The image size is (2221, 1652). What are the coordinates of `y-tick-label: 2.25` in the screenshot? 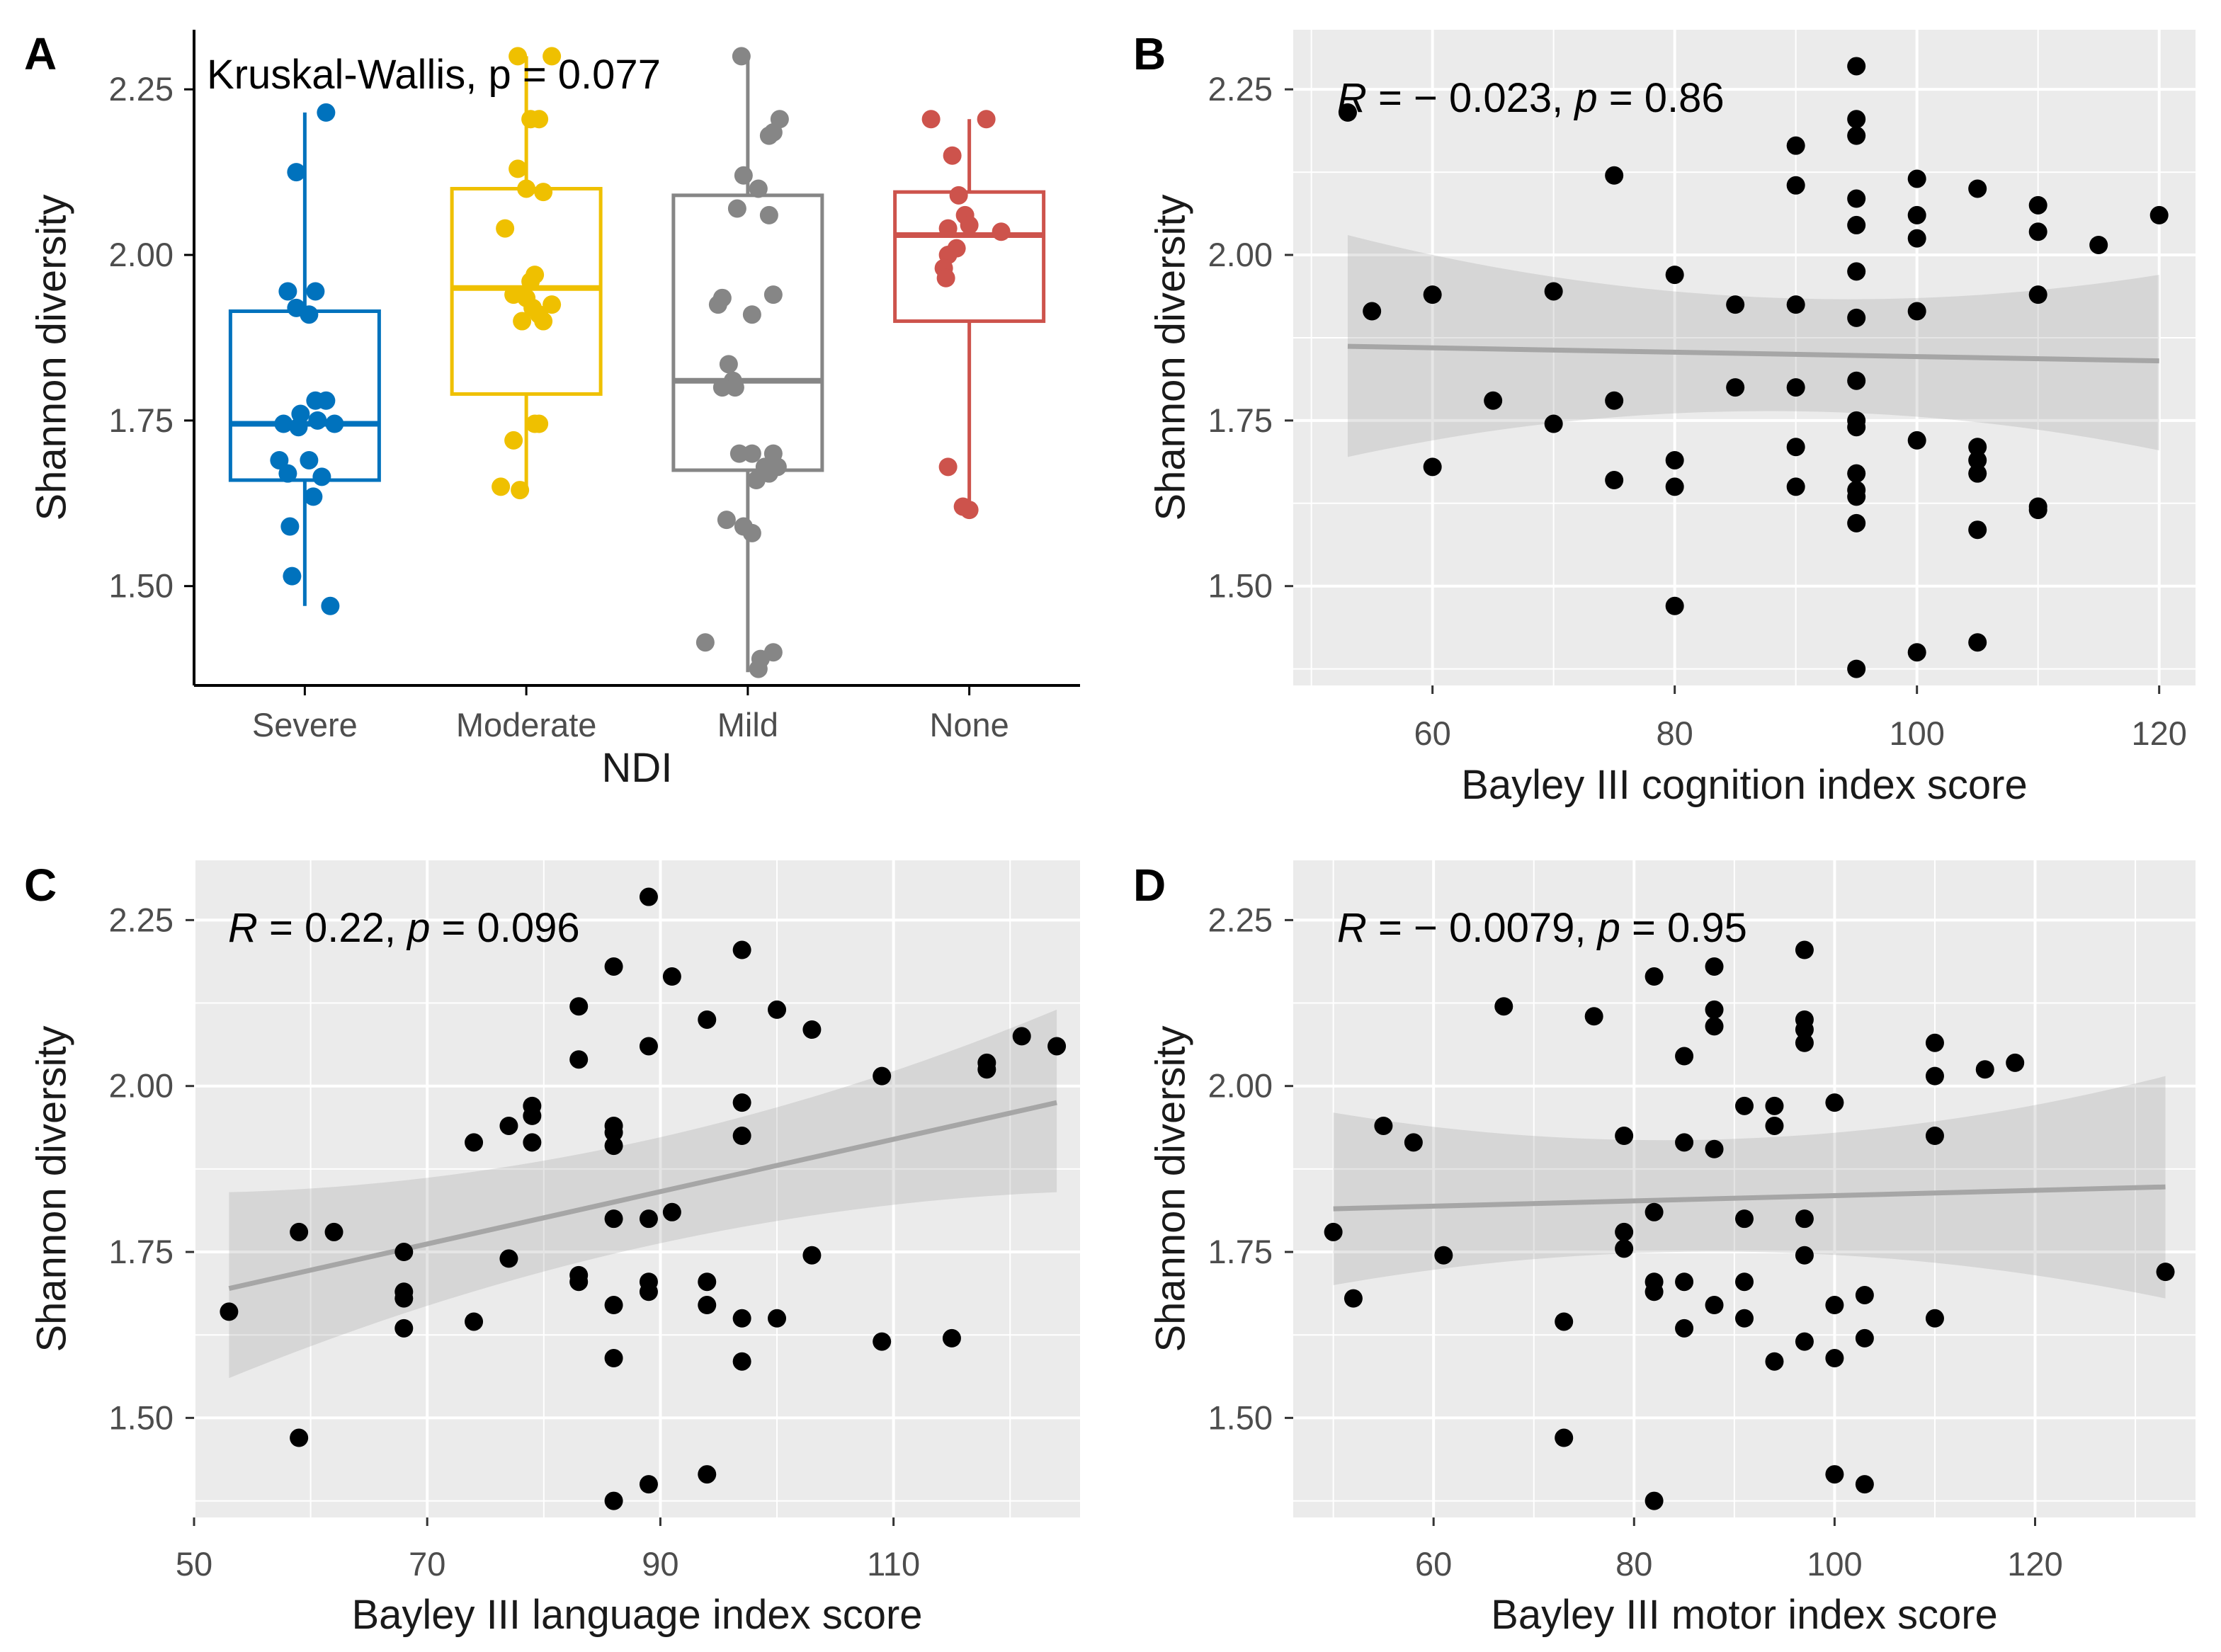 It's located at (141, 89).